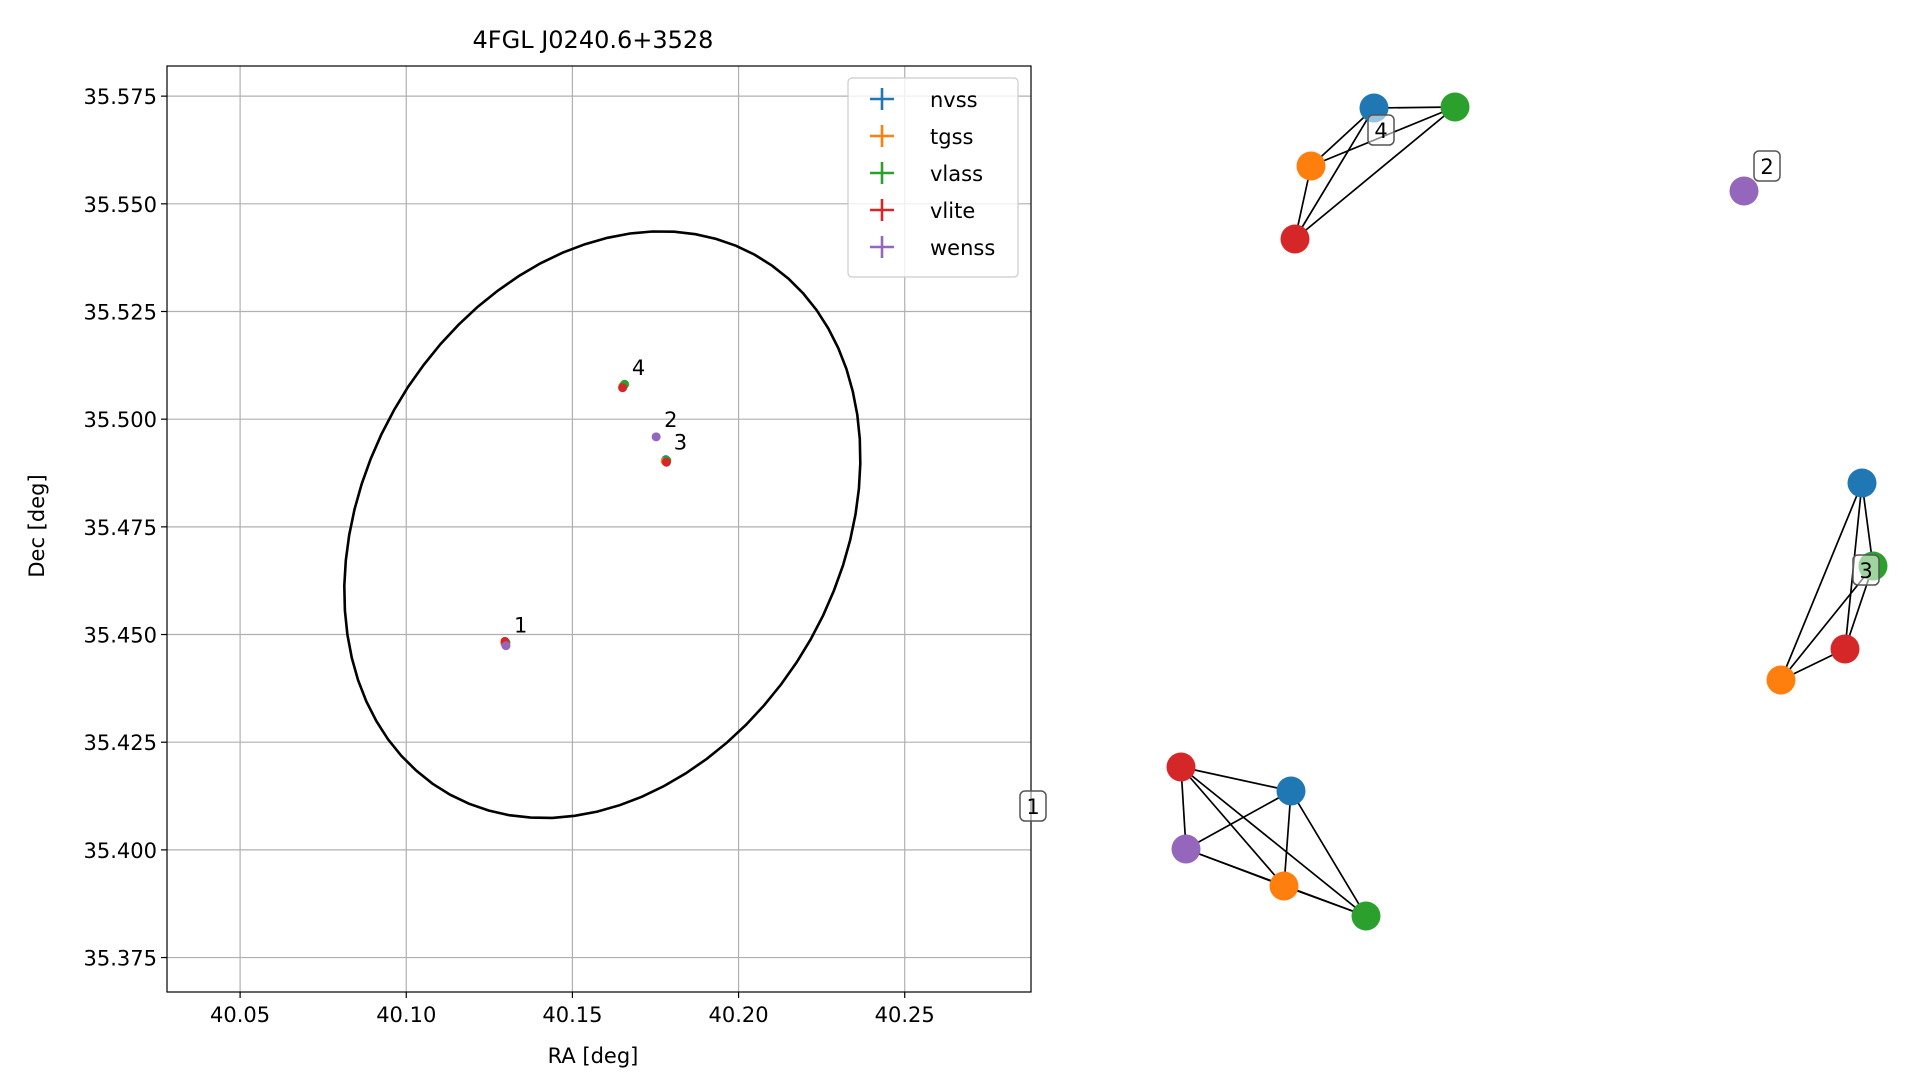 The image size is (1919, 1080). What do you see at coordinates (954, 100) in the screenshot?
I see `legend-label-nvss: nvss` at bounding box center [954, 100].